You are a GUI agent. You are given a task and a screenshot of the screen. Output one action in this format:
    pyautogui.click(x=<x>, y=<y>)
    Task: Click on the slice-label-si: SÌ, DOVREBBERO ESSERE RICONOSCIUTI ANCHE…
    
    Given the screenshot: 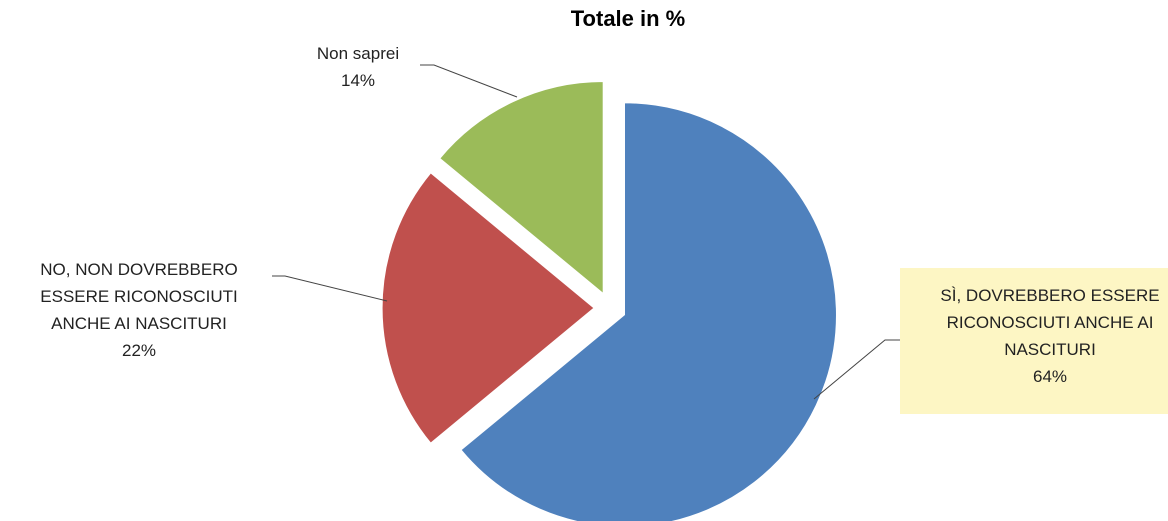 What is the action you would take?
    pyautogui.click(x=1034, y=341)
    